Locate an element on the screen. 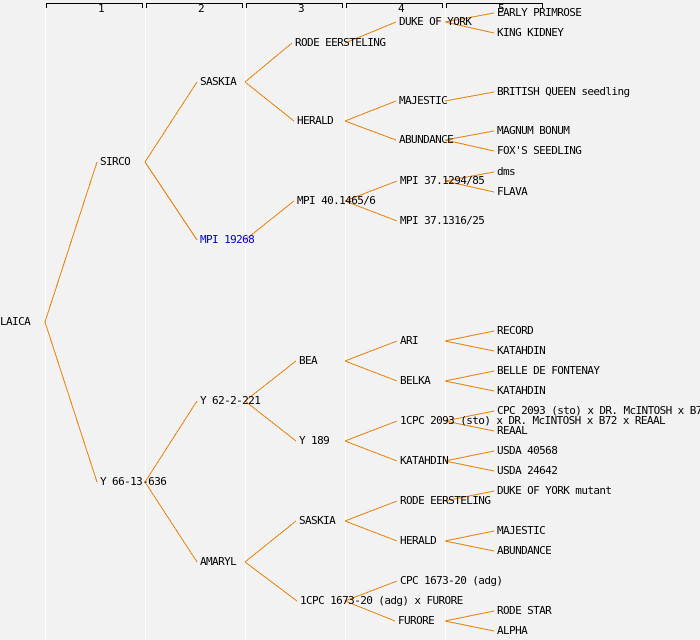 This screenshot has height=640, width=700. tree-node-dms: dms is located at coordinates (506, 171).